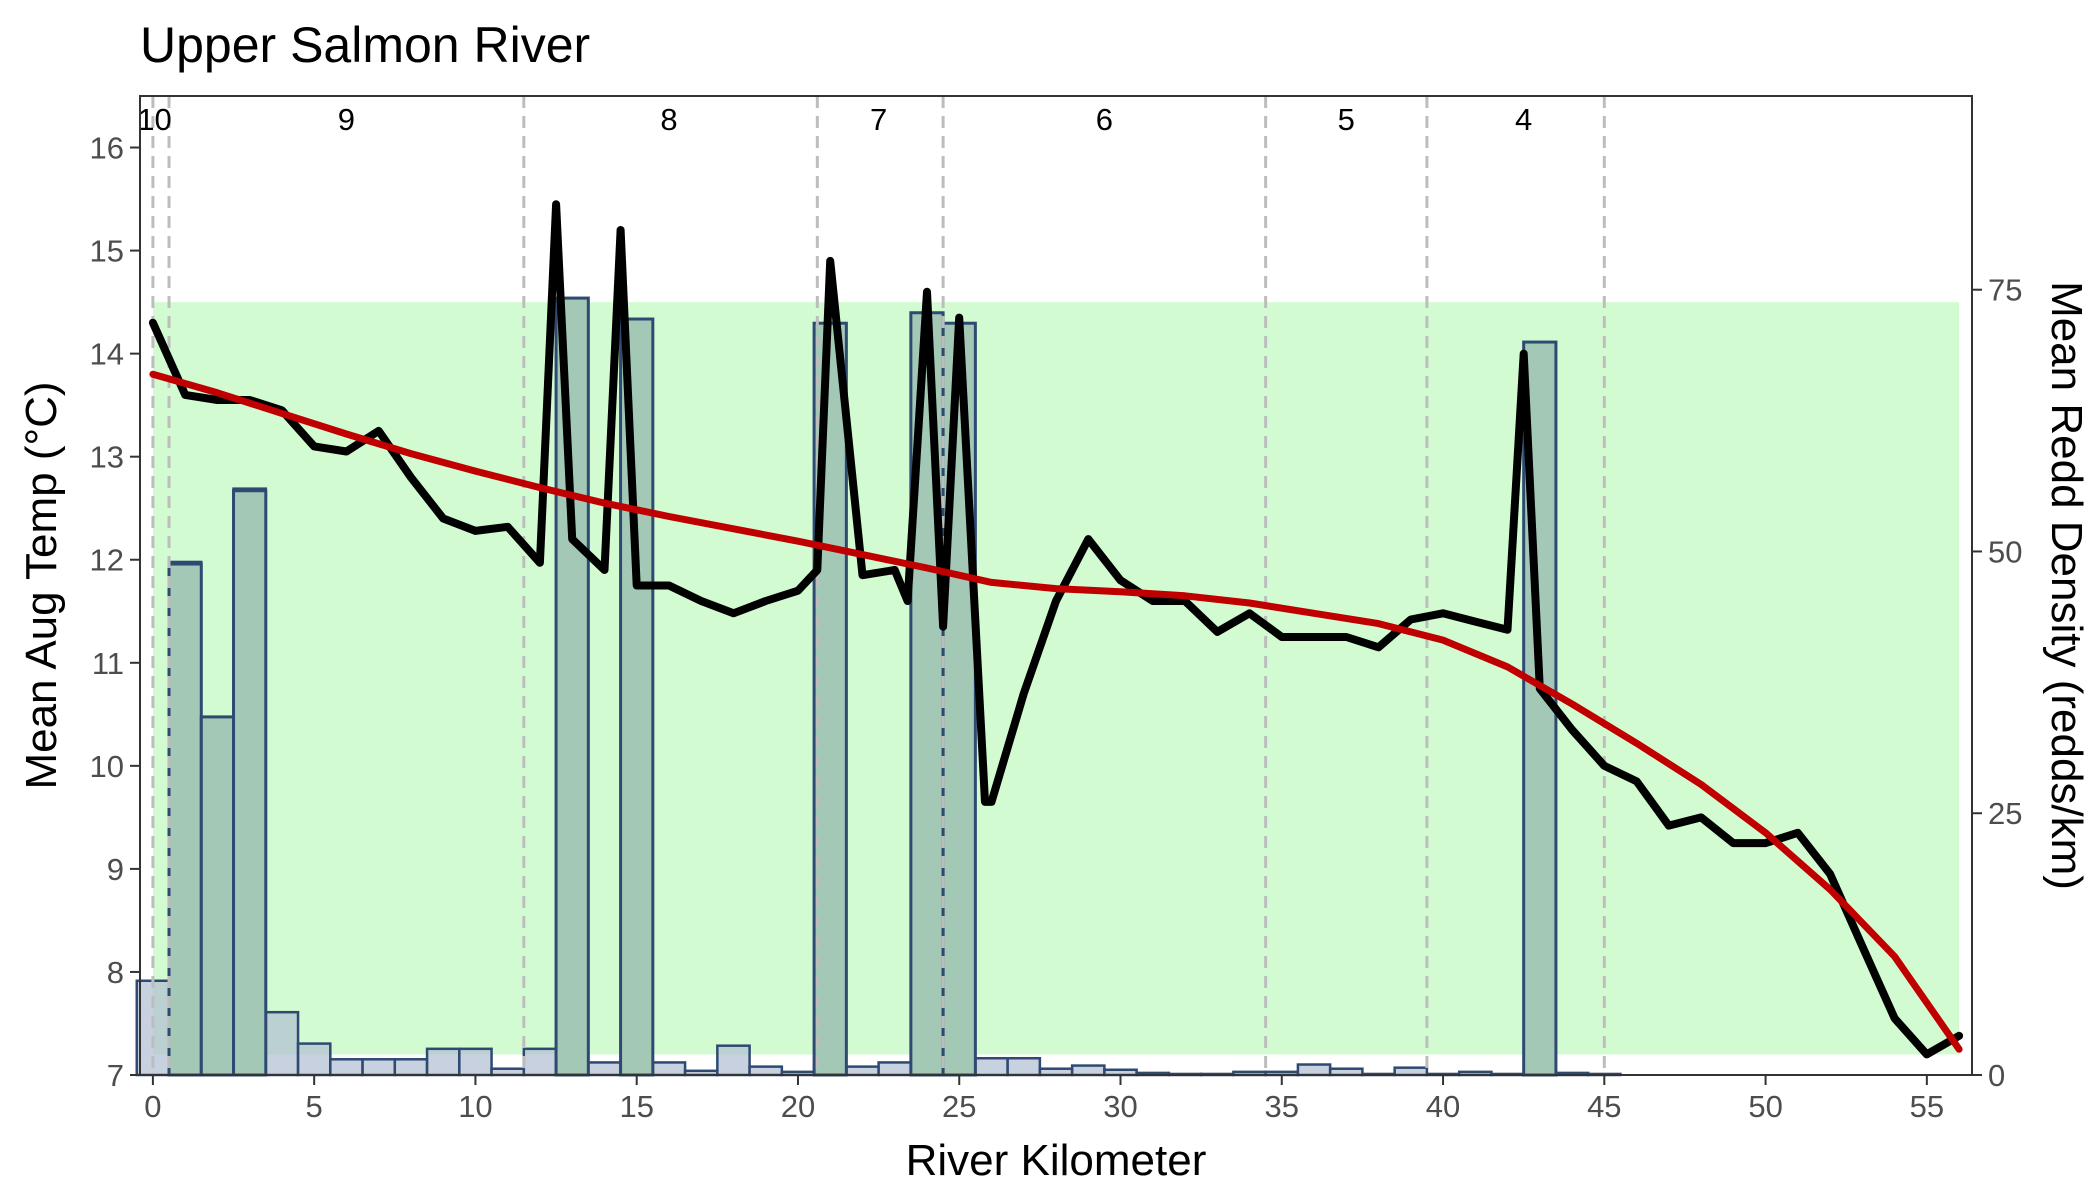 The height and width of the screenshot is (1200, 2100). What do you see at coordinates (1604, 1106) in the screenshot?
I see `x-tick-label-45: 45` at bounding box center [1604, 1106].